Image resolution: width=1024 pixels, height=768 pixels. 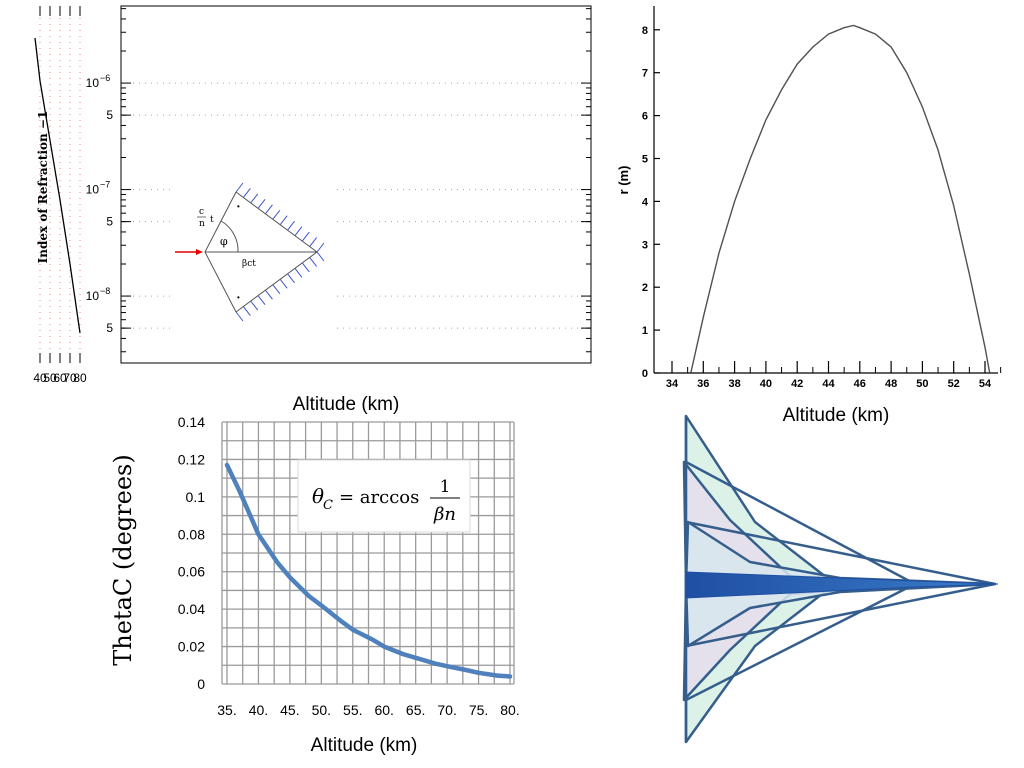 What do you see at coordinates (645, 288) in the screenshot?
I see `radius-y-tick-label: 2` at bounding box center [645, 288].